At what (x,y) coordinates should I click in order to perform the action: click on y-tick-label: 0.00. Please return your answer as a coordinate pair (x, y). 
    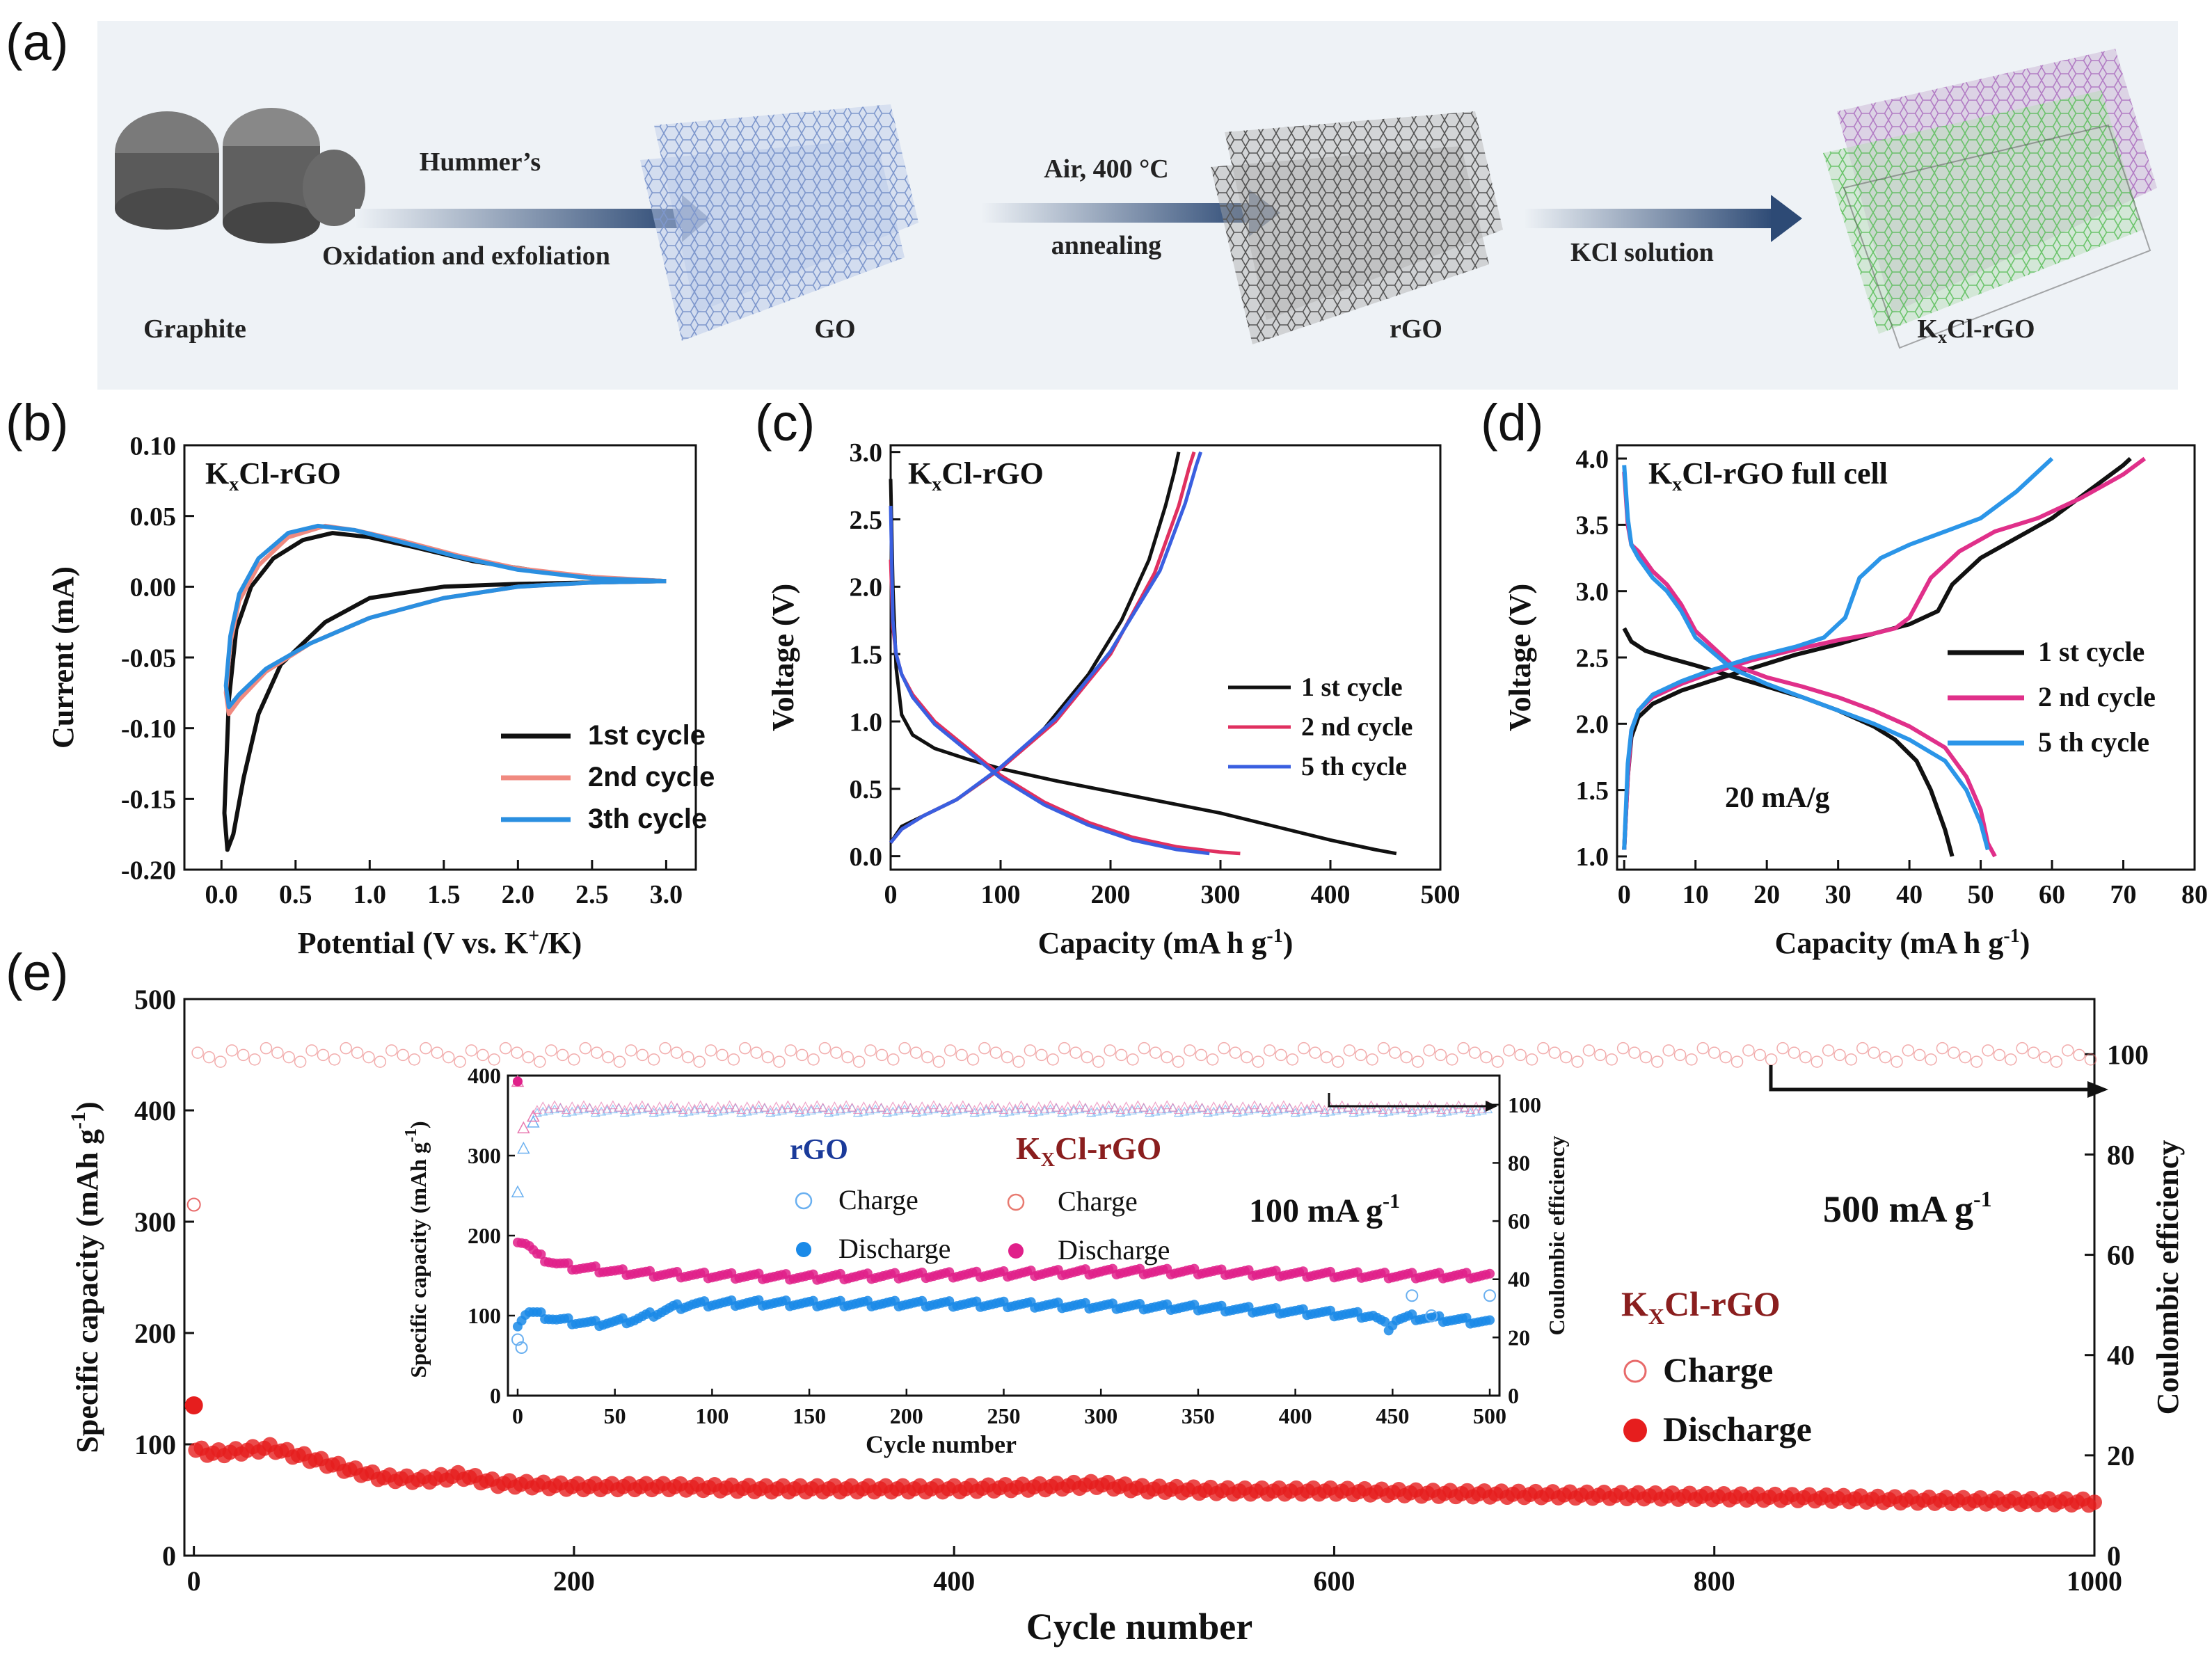
    Looking at the image, I should click on (153, 587).